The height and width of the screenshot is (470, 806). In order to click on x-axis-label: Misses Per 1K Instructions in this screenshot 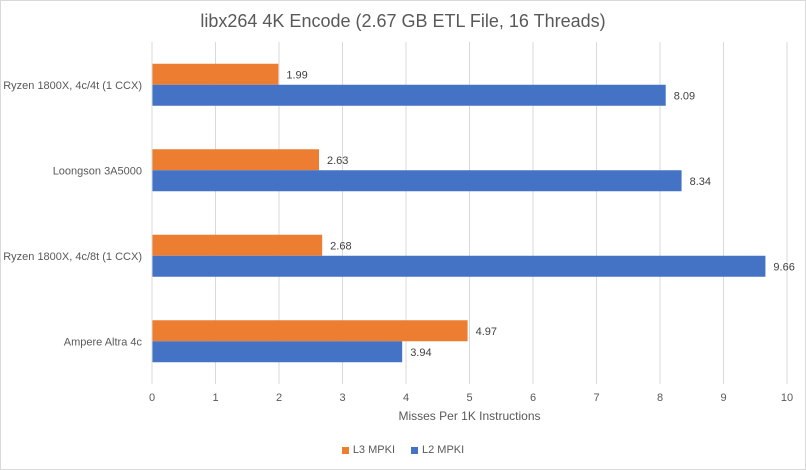, I will do `click(469, 416)`.